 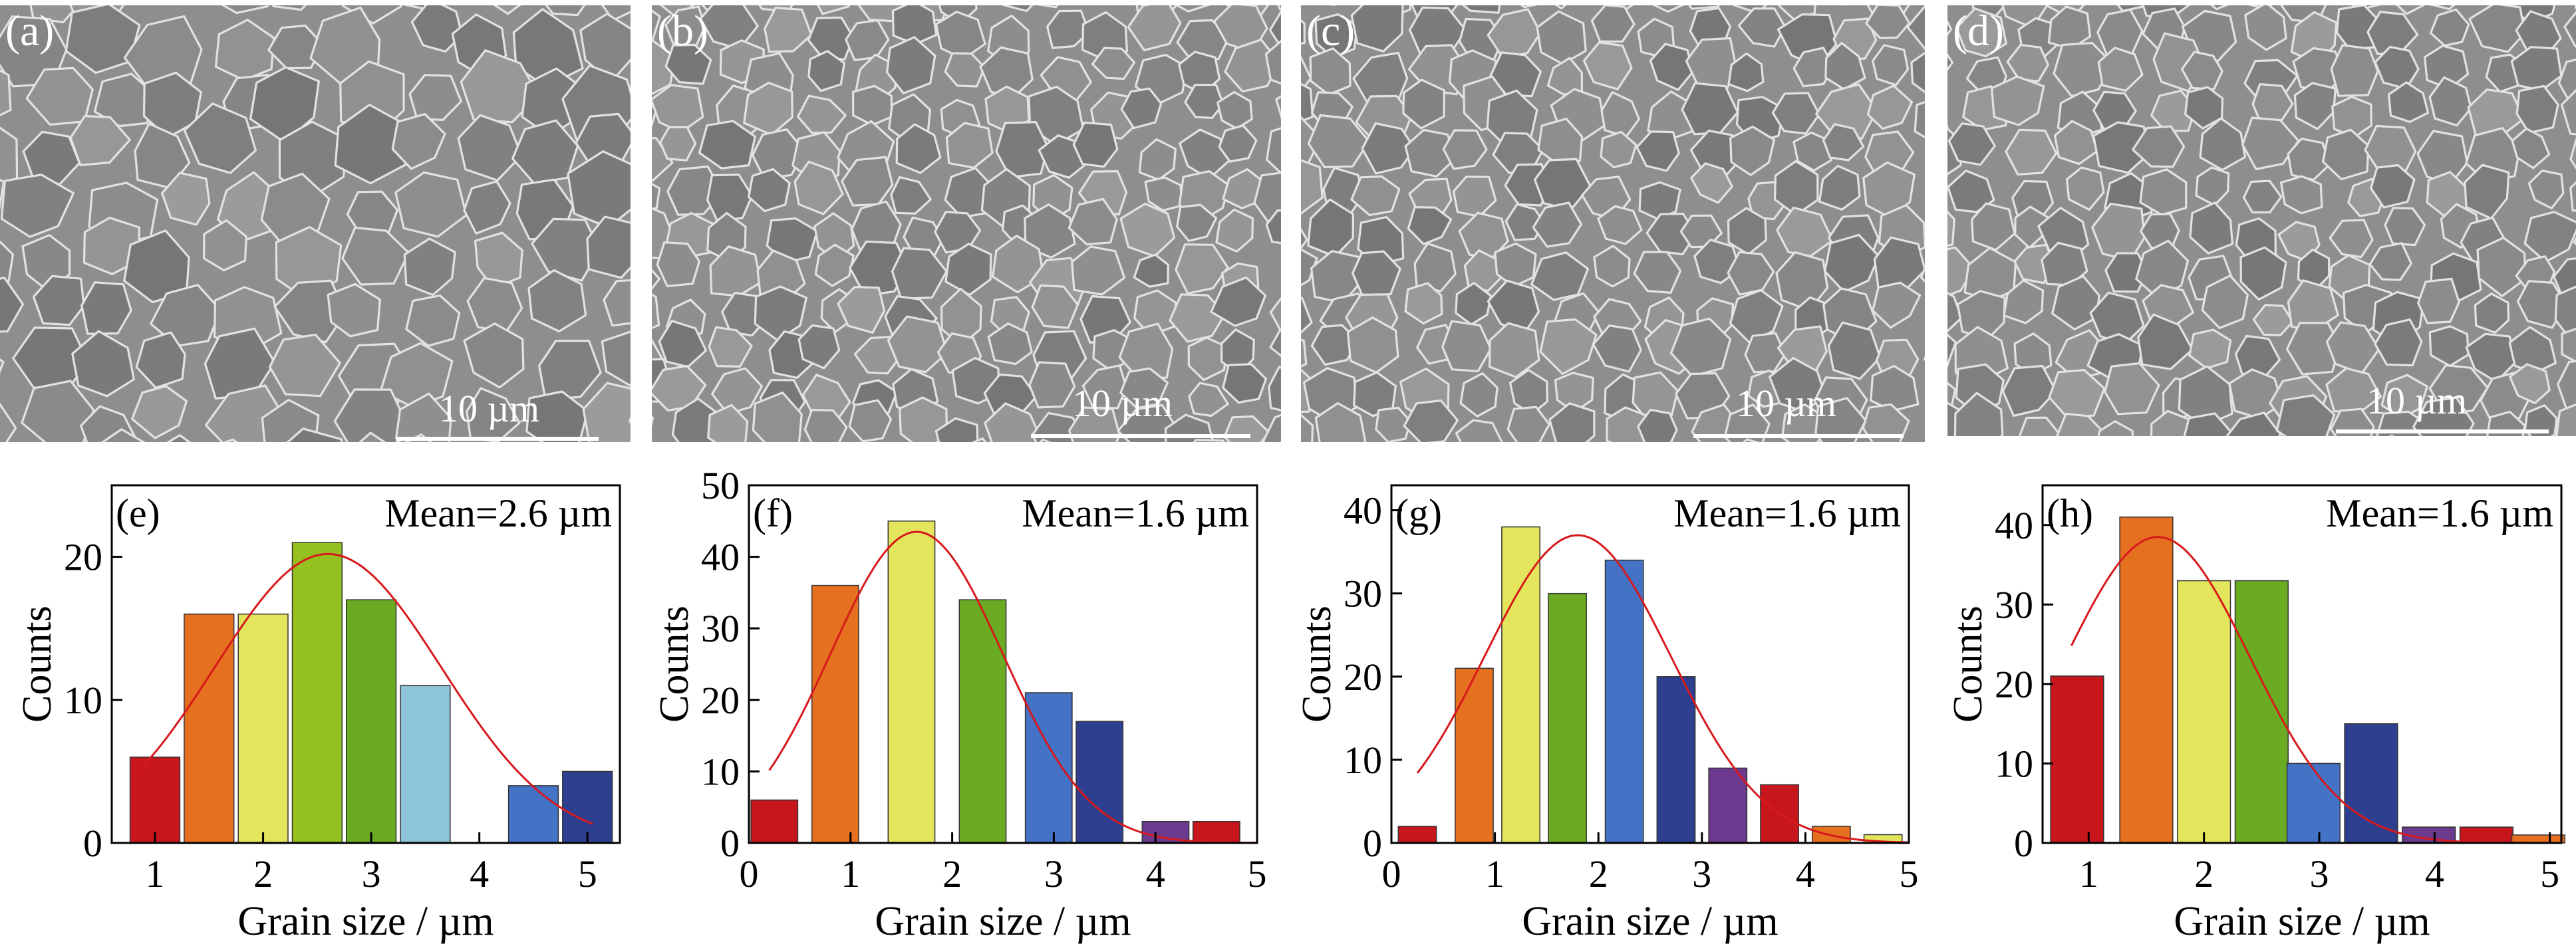 What do you see at coordinates (1494, 873) in the screenshot?
I see `x-tick-label: 1` at bounding box center [1494, 873].